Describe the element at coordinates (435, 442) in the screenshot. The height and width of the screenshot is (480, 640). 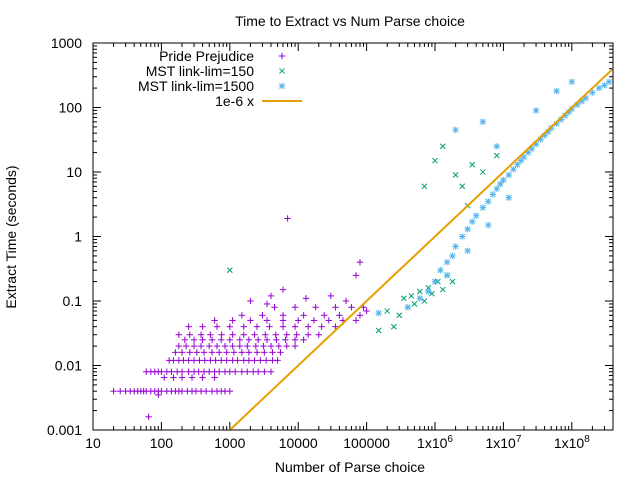
I see `x-tick-label: 1x10⁶` at that location.